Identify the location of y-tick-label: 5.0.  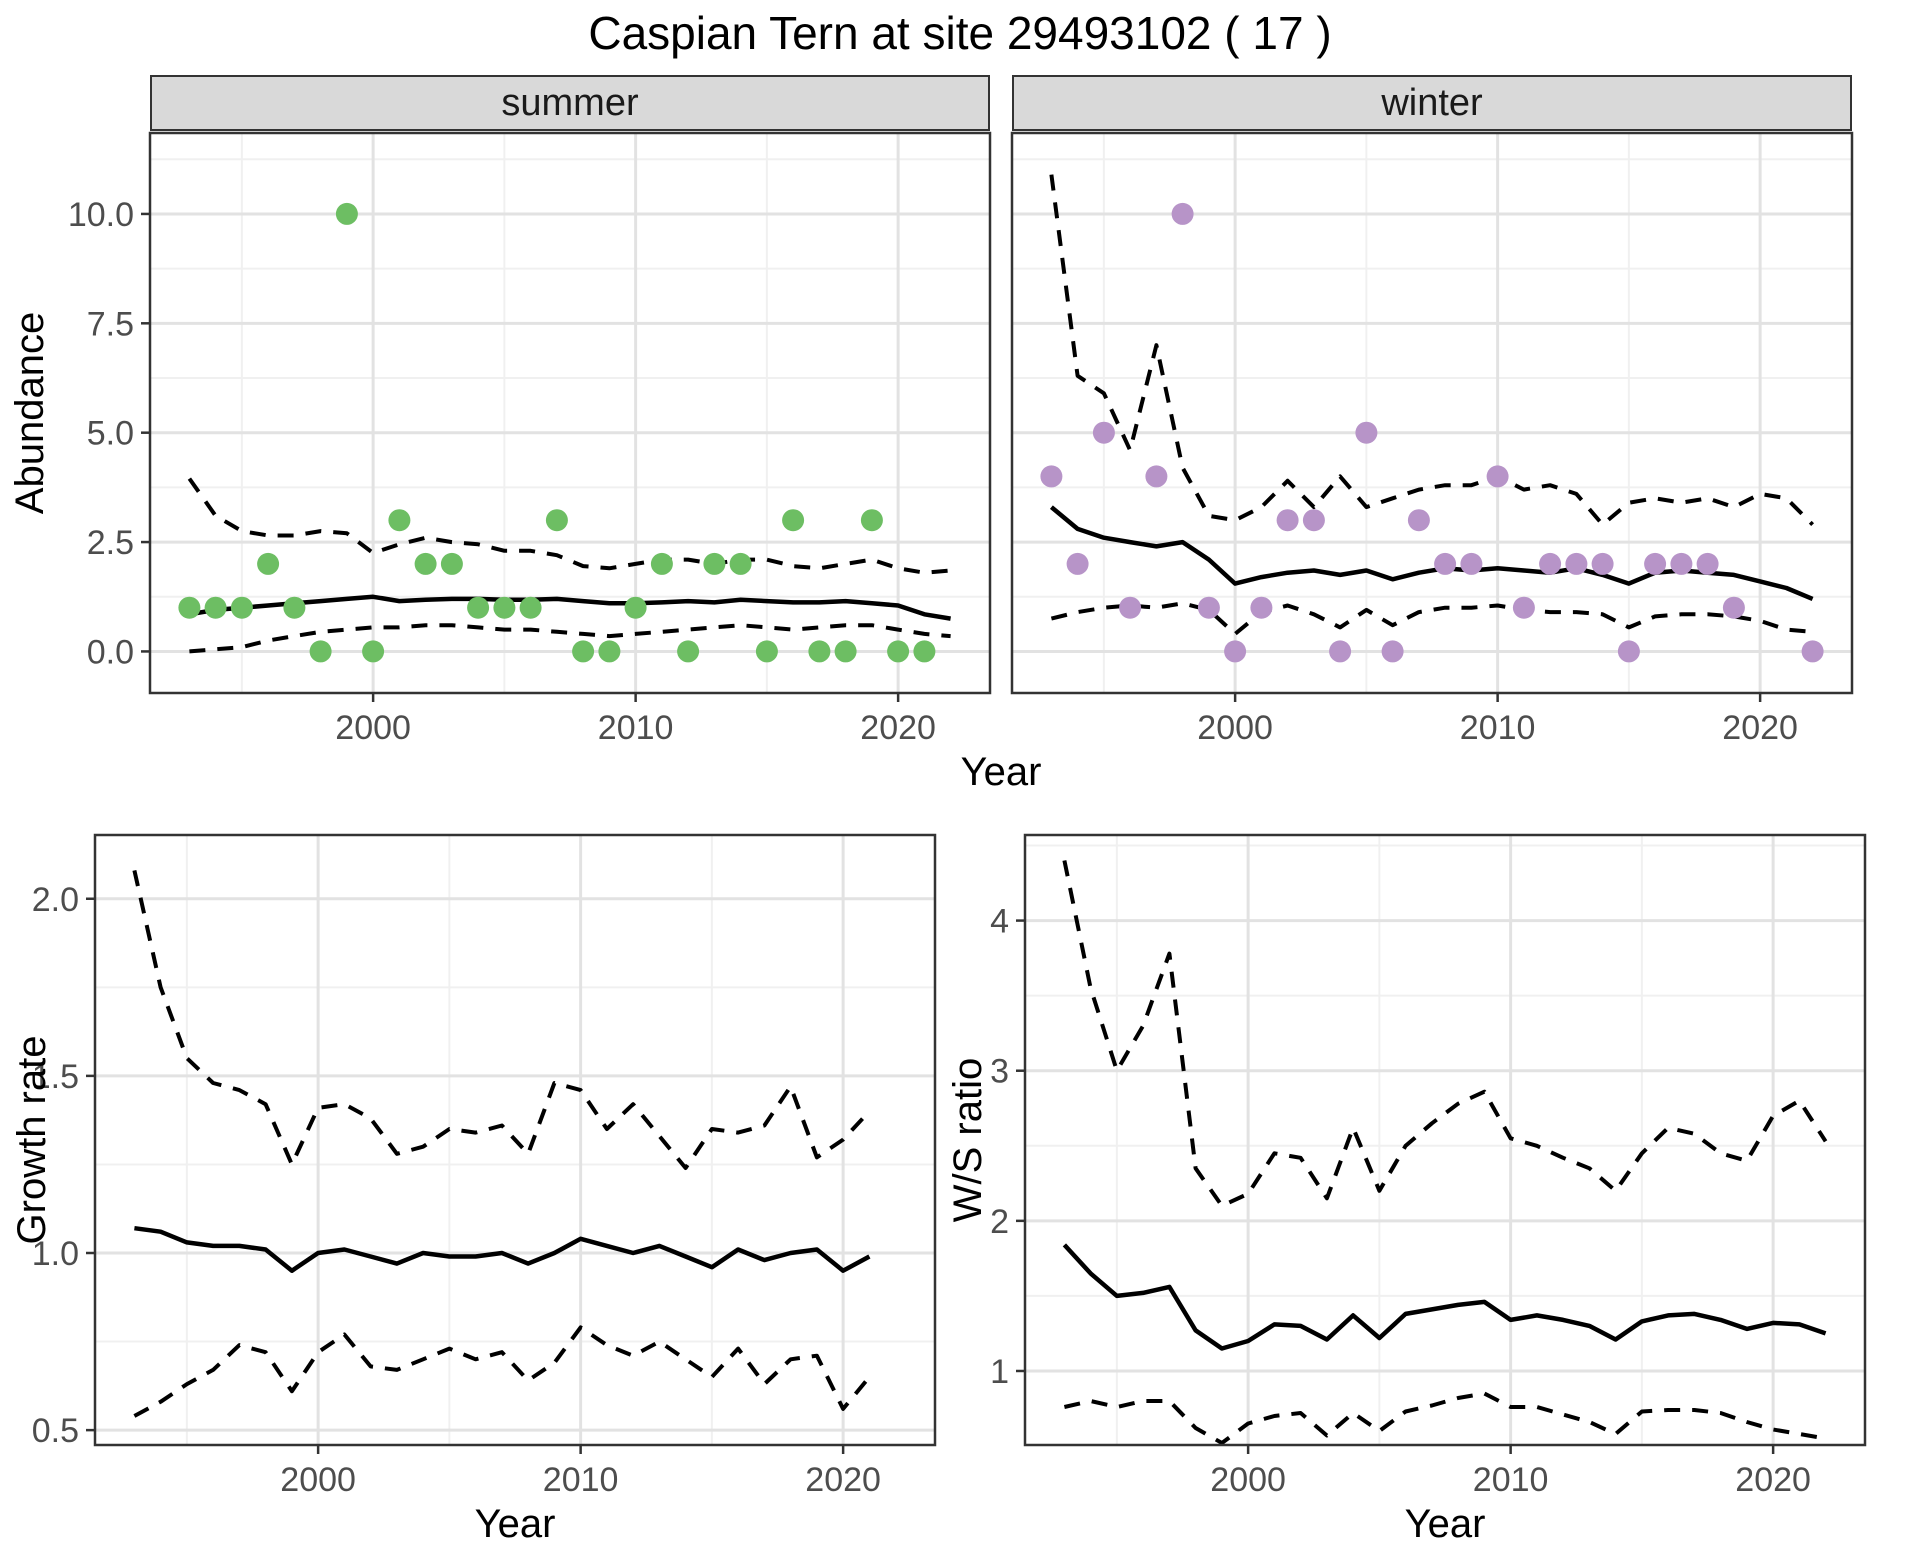
(110, 434).